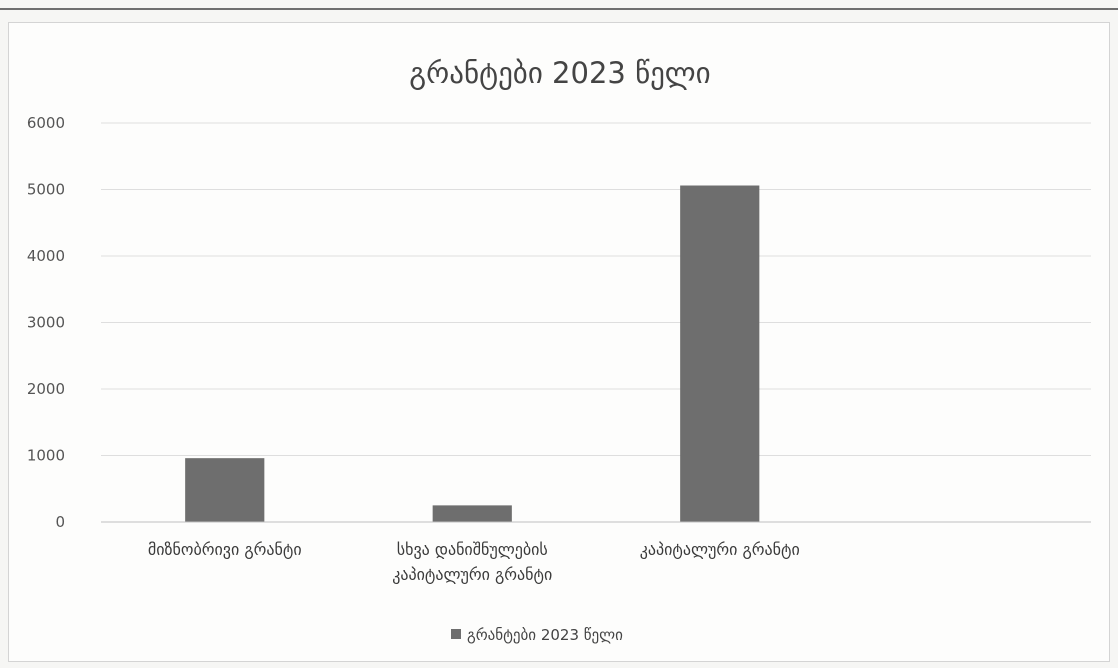 The width and height of the screenshot is (1118, 668). What do you see at coordinates (46, 456) in the screenshot?
I see `y-tick-label: 1000` at bounding box center [46, 456].